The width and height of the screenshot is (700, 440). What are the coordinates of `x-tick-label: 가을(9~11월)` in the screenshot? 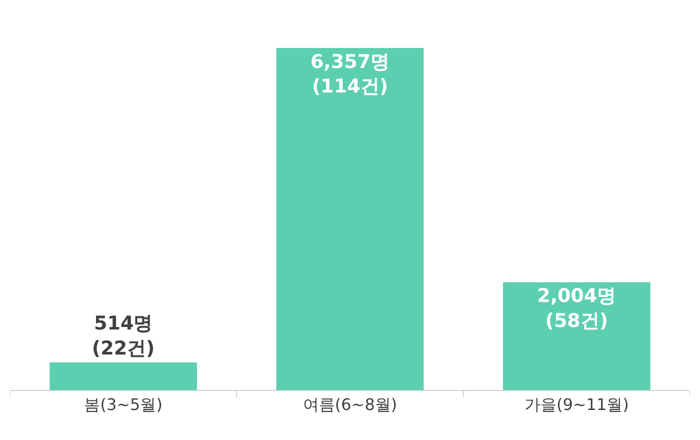 It's located at (576, 404).